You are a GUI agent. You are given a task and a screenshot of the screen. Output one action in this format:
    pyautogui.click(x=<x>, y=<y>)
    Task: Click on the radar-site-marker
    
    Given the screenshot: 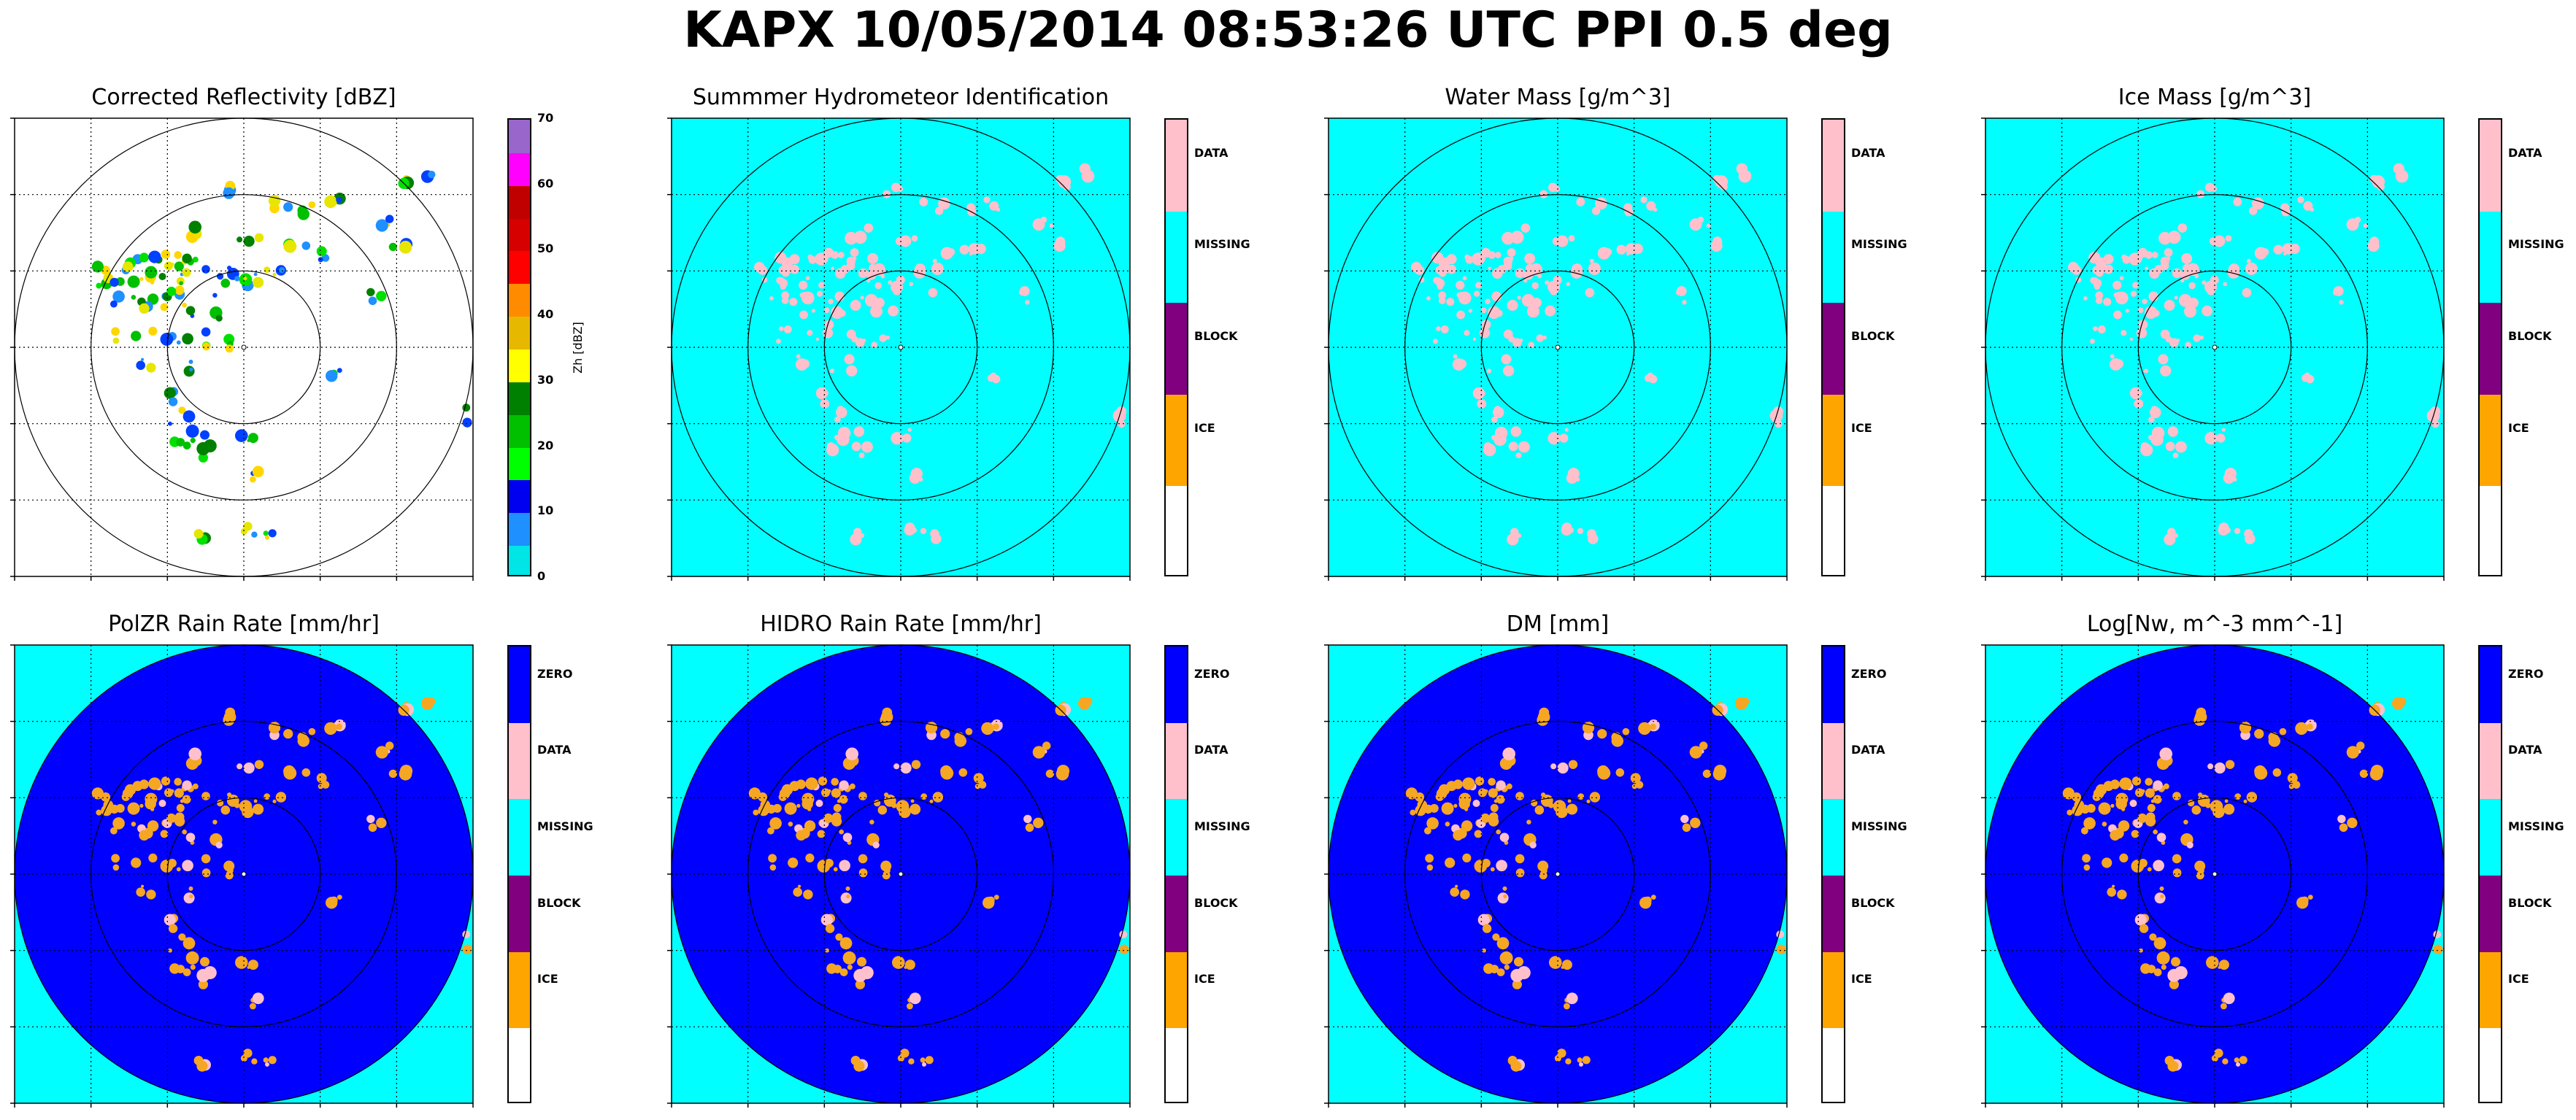 What is the action you would take?
    pyautogui.click(x=901, y=874)
    